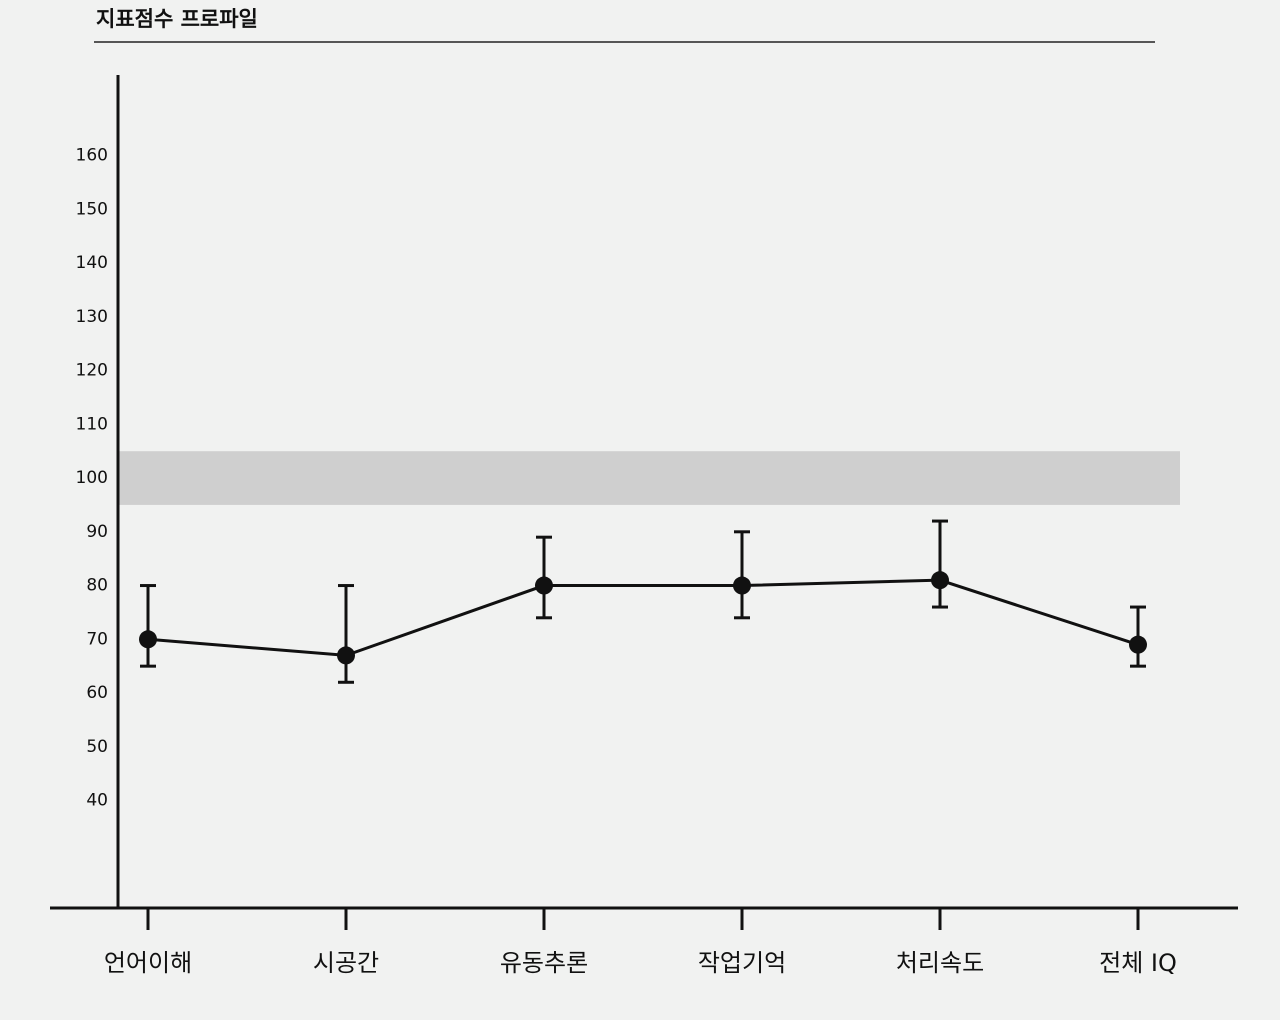 This screenshot has width=1280, height=1020. What do you see at coordinates (97, 639) in the screenshot?
I see `y-tick-label: 70` at bounding box center [97, 639].